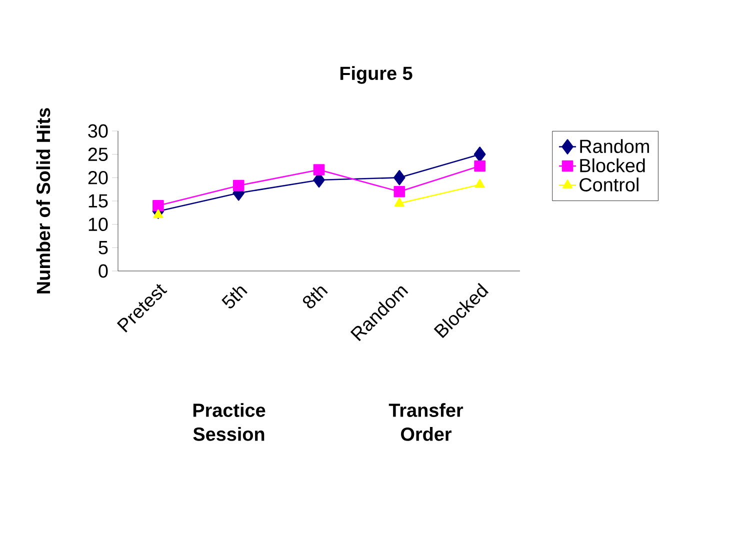 Image resolution: width=753 pixels, height=537 pixels. What do you see at coordinates (98, 225) in the screenshot?
I see `y-tick-label: 10` at bounding box center [98, 225].